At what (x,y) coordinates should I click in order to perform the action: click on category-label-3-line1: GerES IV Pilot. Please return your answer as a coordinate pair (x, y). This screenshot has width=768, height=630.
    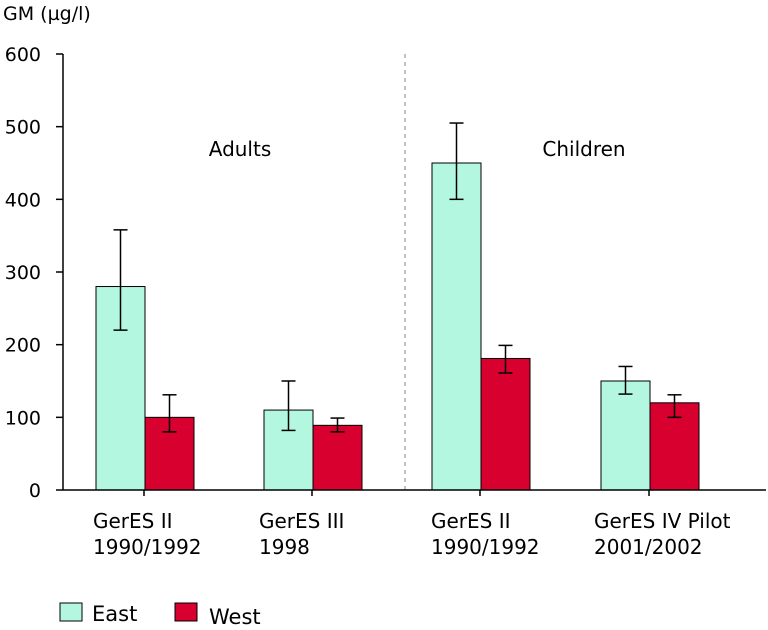
    Looking at the image, I should click on (662, 521).